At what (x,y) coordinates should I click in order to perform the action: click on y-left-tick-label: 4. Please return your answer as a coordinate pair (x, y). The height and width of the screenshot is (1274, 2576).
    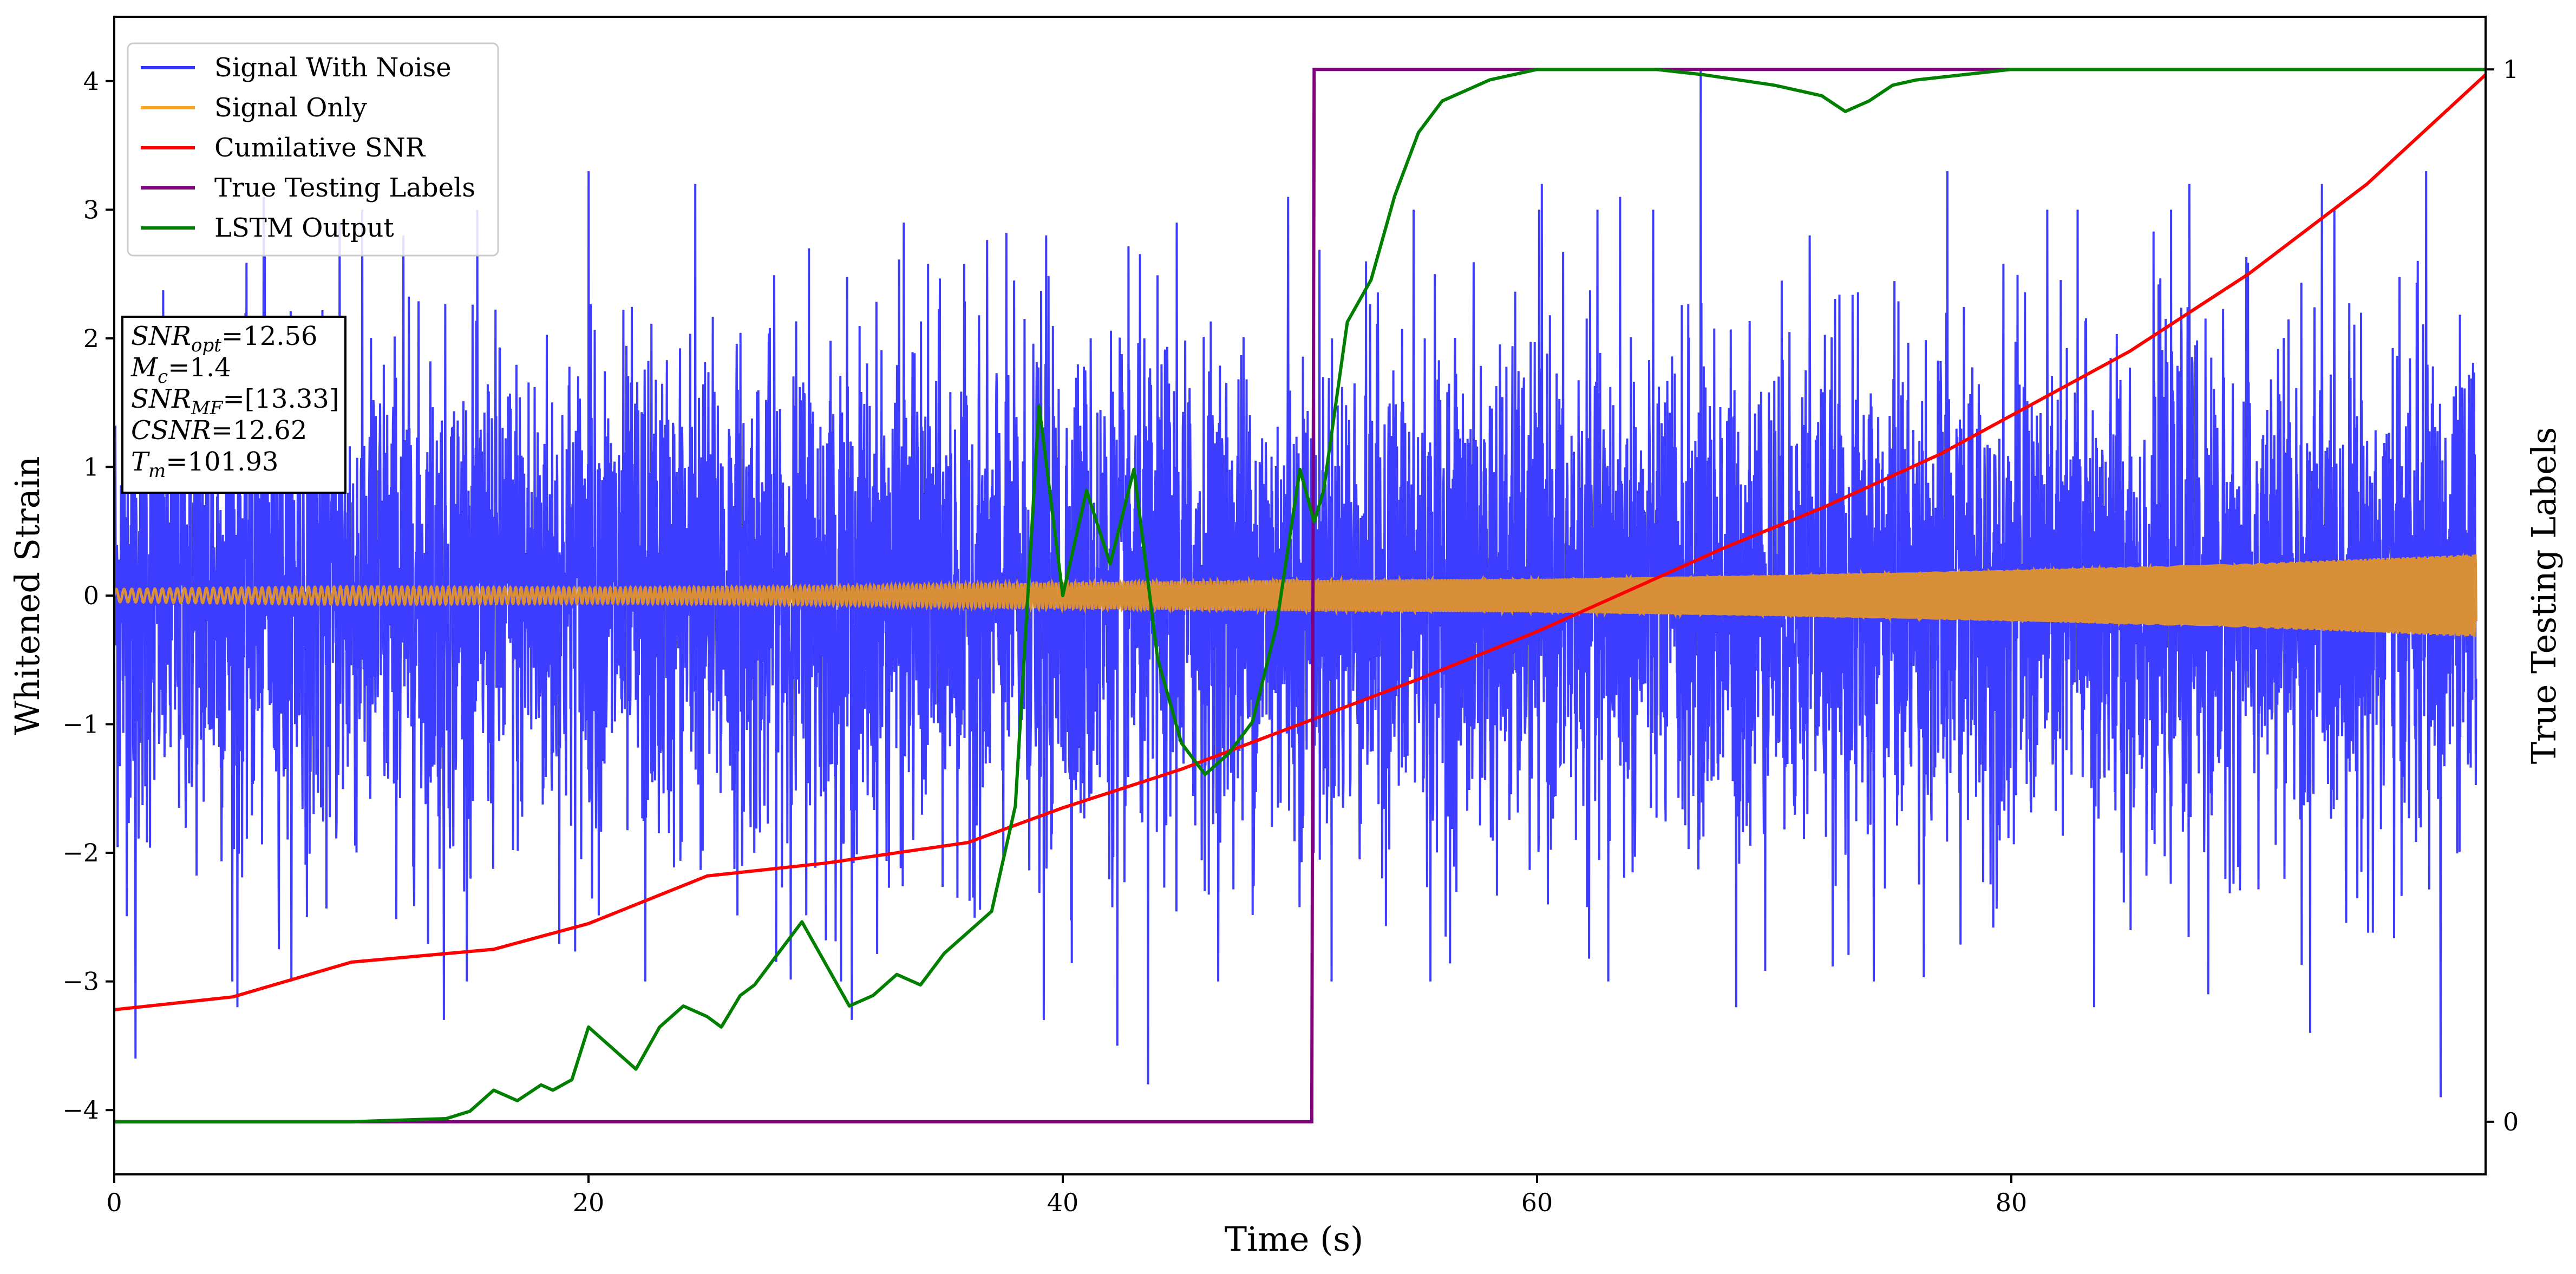
    Looking at the image, I should click on (91, 81).